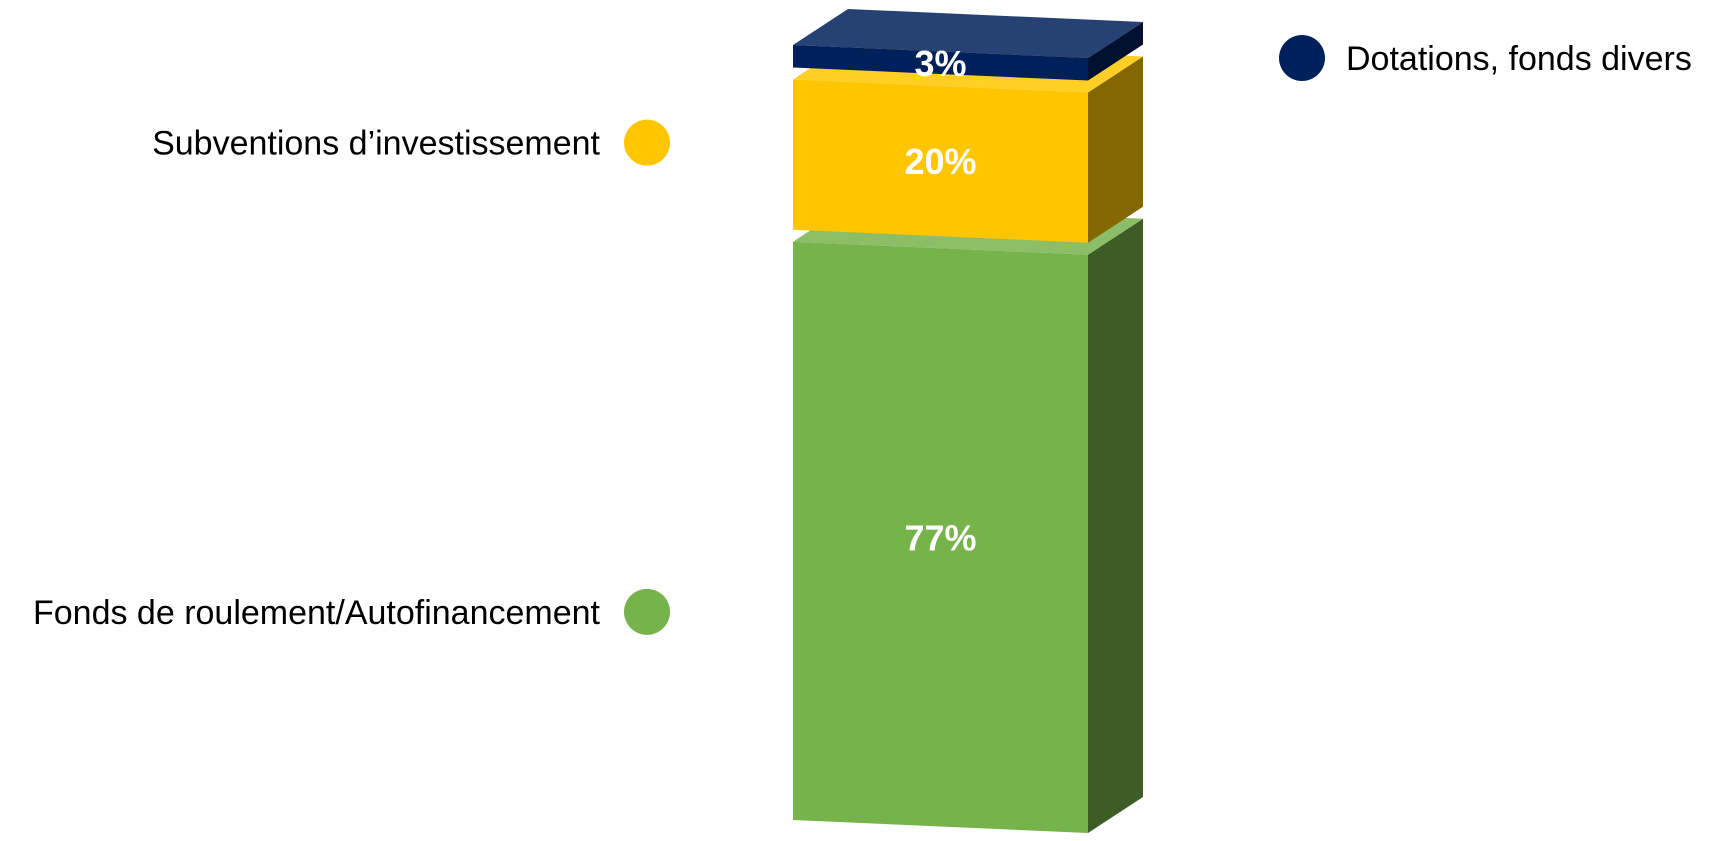  I want to click on value-label-subventions-d-investissement: 20%, so click(940, 161).